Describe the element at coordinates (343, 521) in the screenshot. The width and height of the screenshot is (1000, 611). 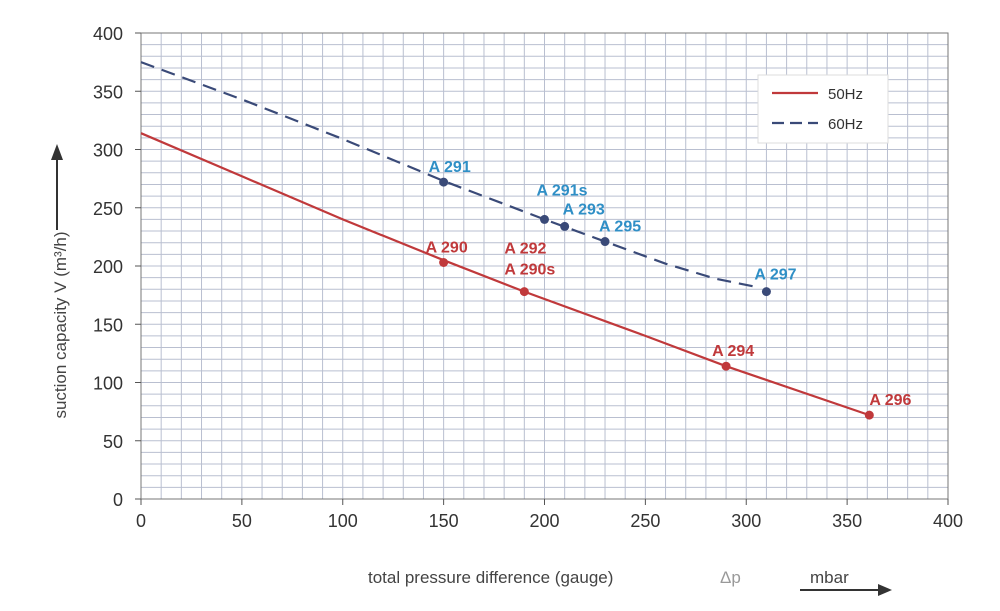
I see `x-tick-label: 100` at that location.